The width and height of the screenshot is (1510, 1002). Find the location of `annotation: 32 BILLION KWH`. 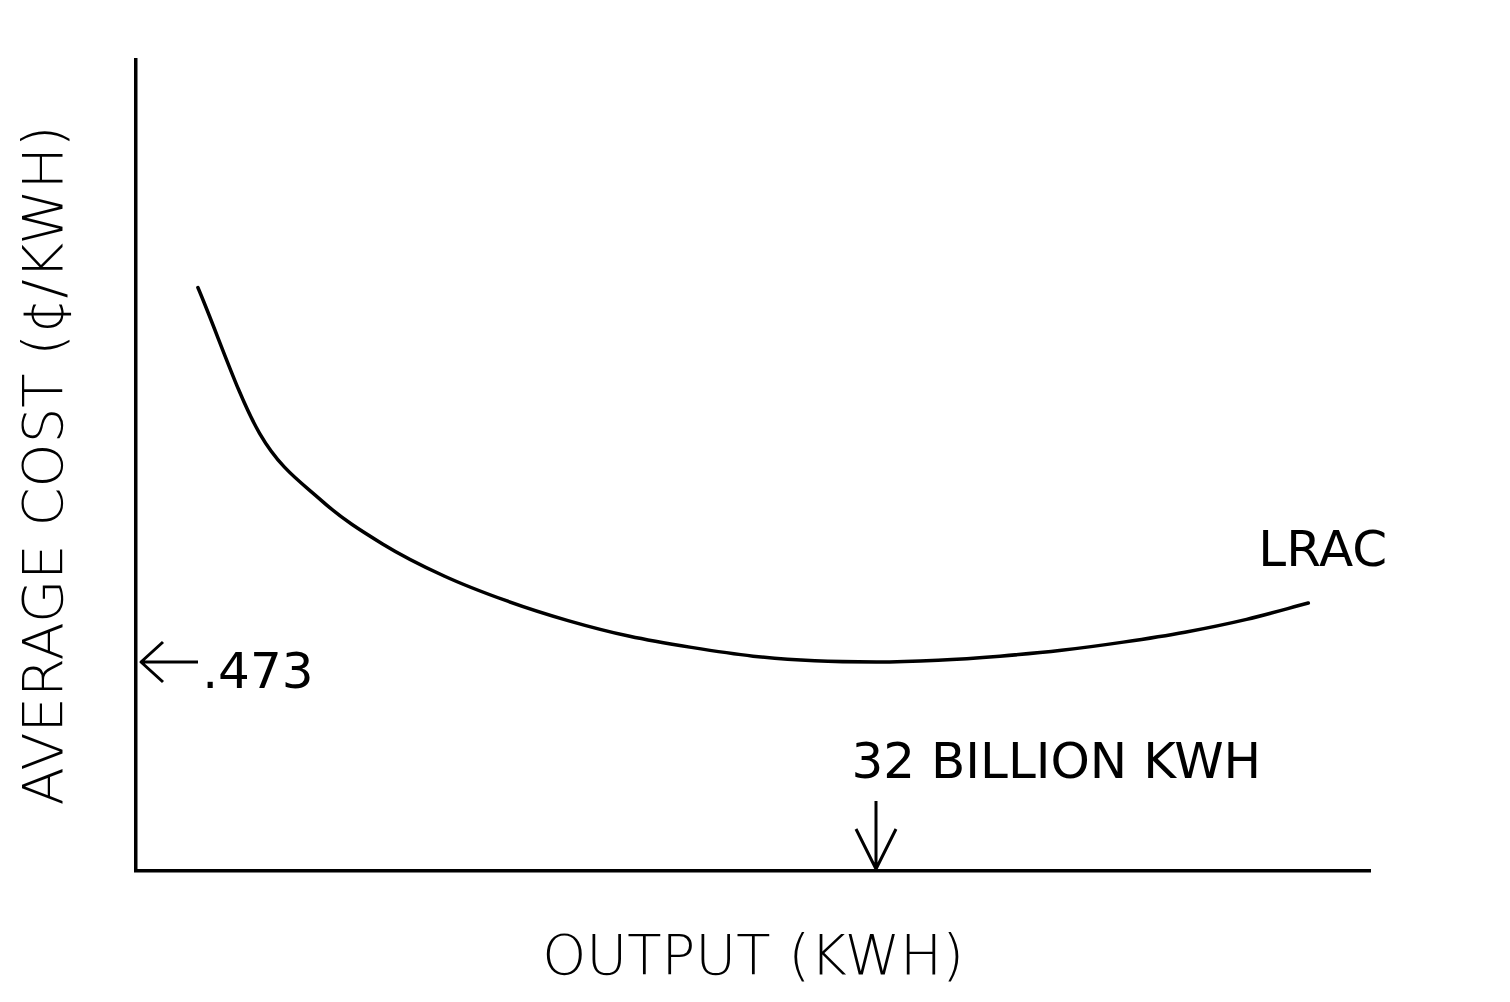

annotation: 32 BILLION KWH is located at coordinates (1056, 760).